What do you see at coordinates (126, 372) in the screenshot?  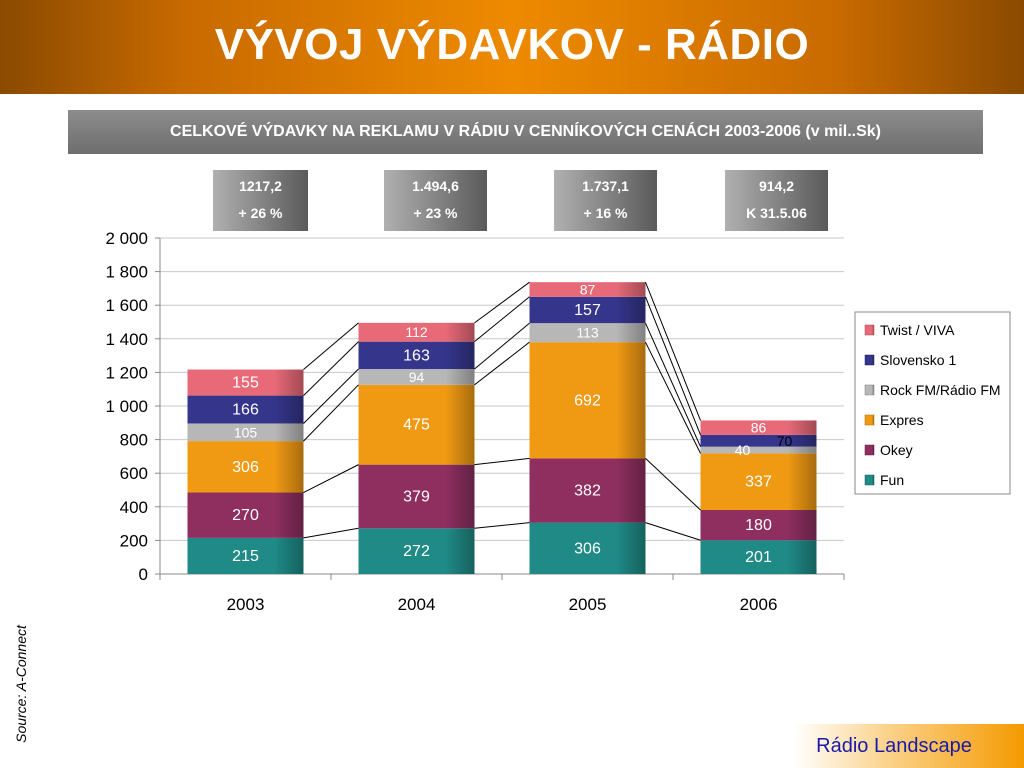 I see `y-tick-label: 1 200` at bounding box center [126, 372].